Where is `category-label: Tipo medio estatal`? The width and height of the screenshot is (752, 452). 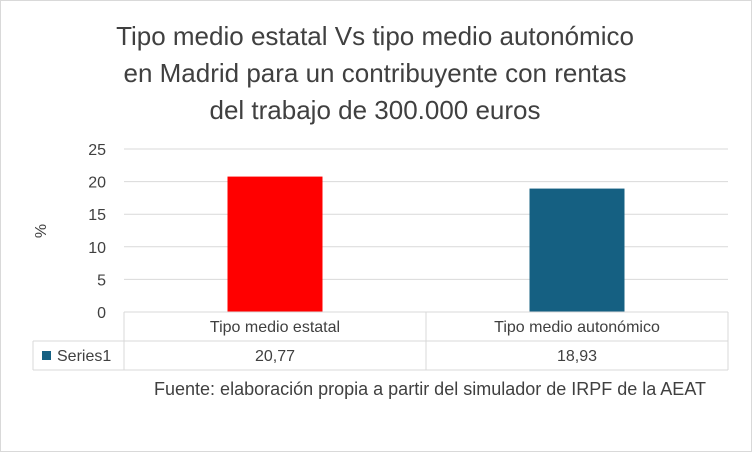
category-label: Tipo medio estatal is located at coordinates (275, 327).